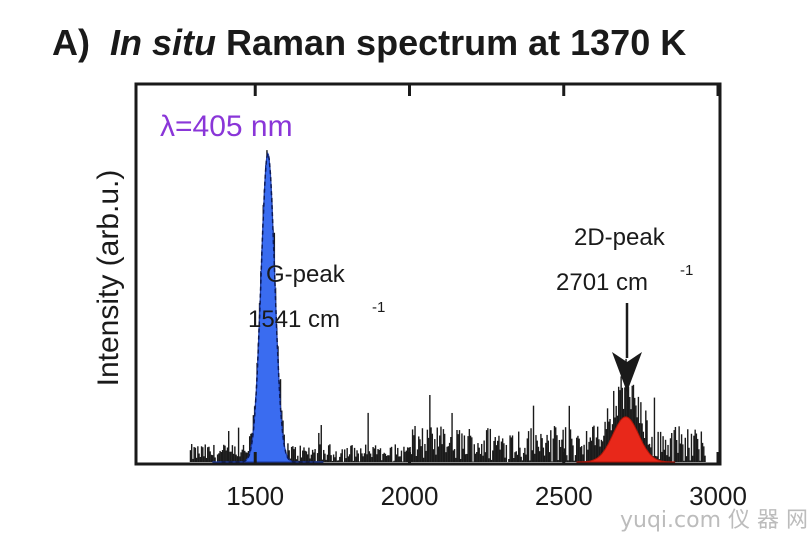 The image size is (810, 536). What do you see at coordinates (564, 496) in the screenshot?
I see `x-tick-label-2: 2500` at bounding box center [564, 496].